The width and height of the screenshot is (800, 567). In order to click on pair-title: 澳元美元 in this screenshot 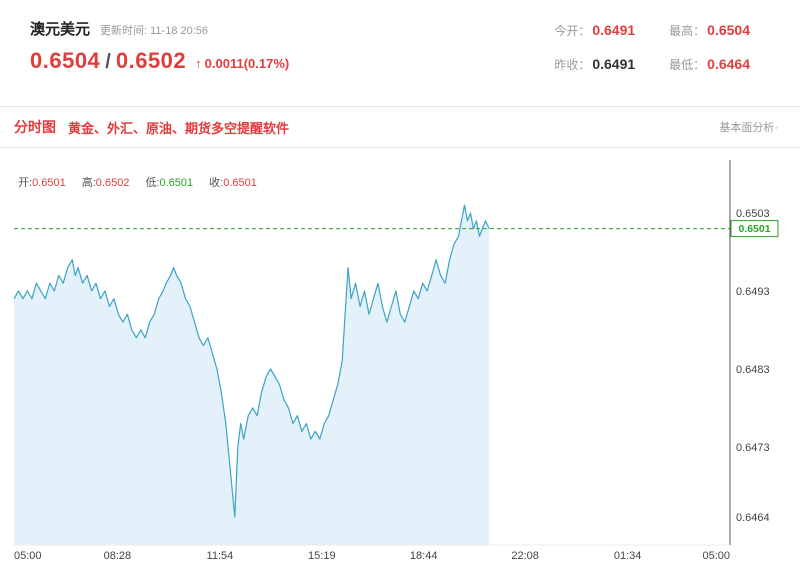, I will do `click(60, 29)`.